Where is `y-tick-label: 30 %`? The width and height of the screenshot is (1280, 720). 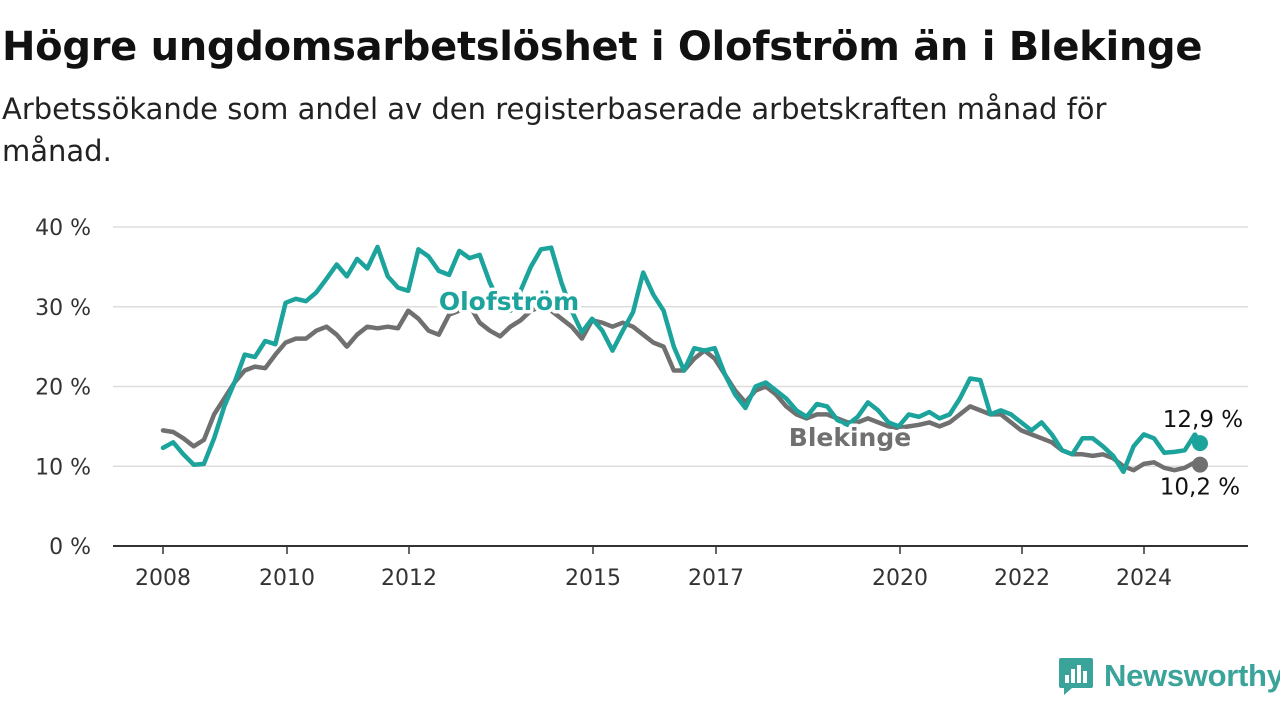
y-tick-label: 30 % is located at coordinates (63, 308).